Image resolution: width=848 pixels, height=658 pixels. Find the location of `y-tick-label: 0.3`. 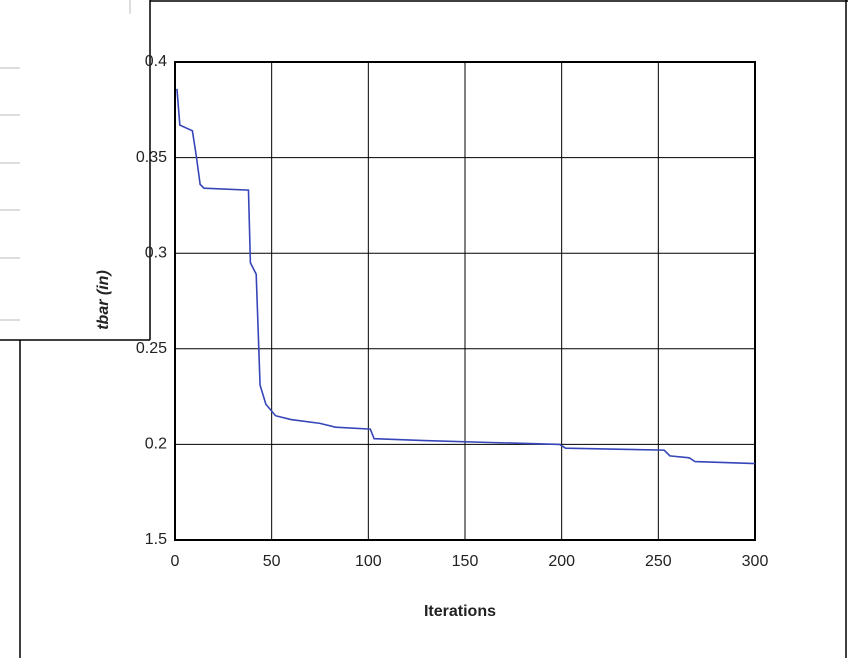

y-tick-label: 0.3 is located at coordinates (156, 252).